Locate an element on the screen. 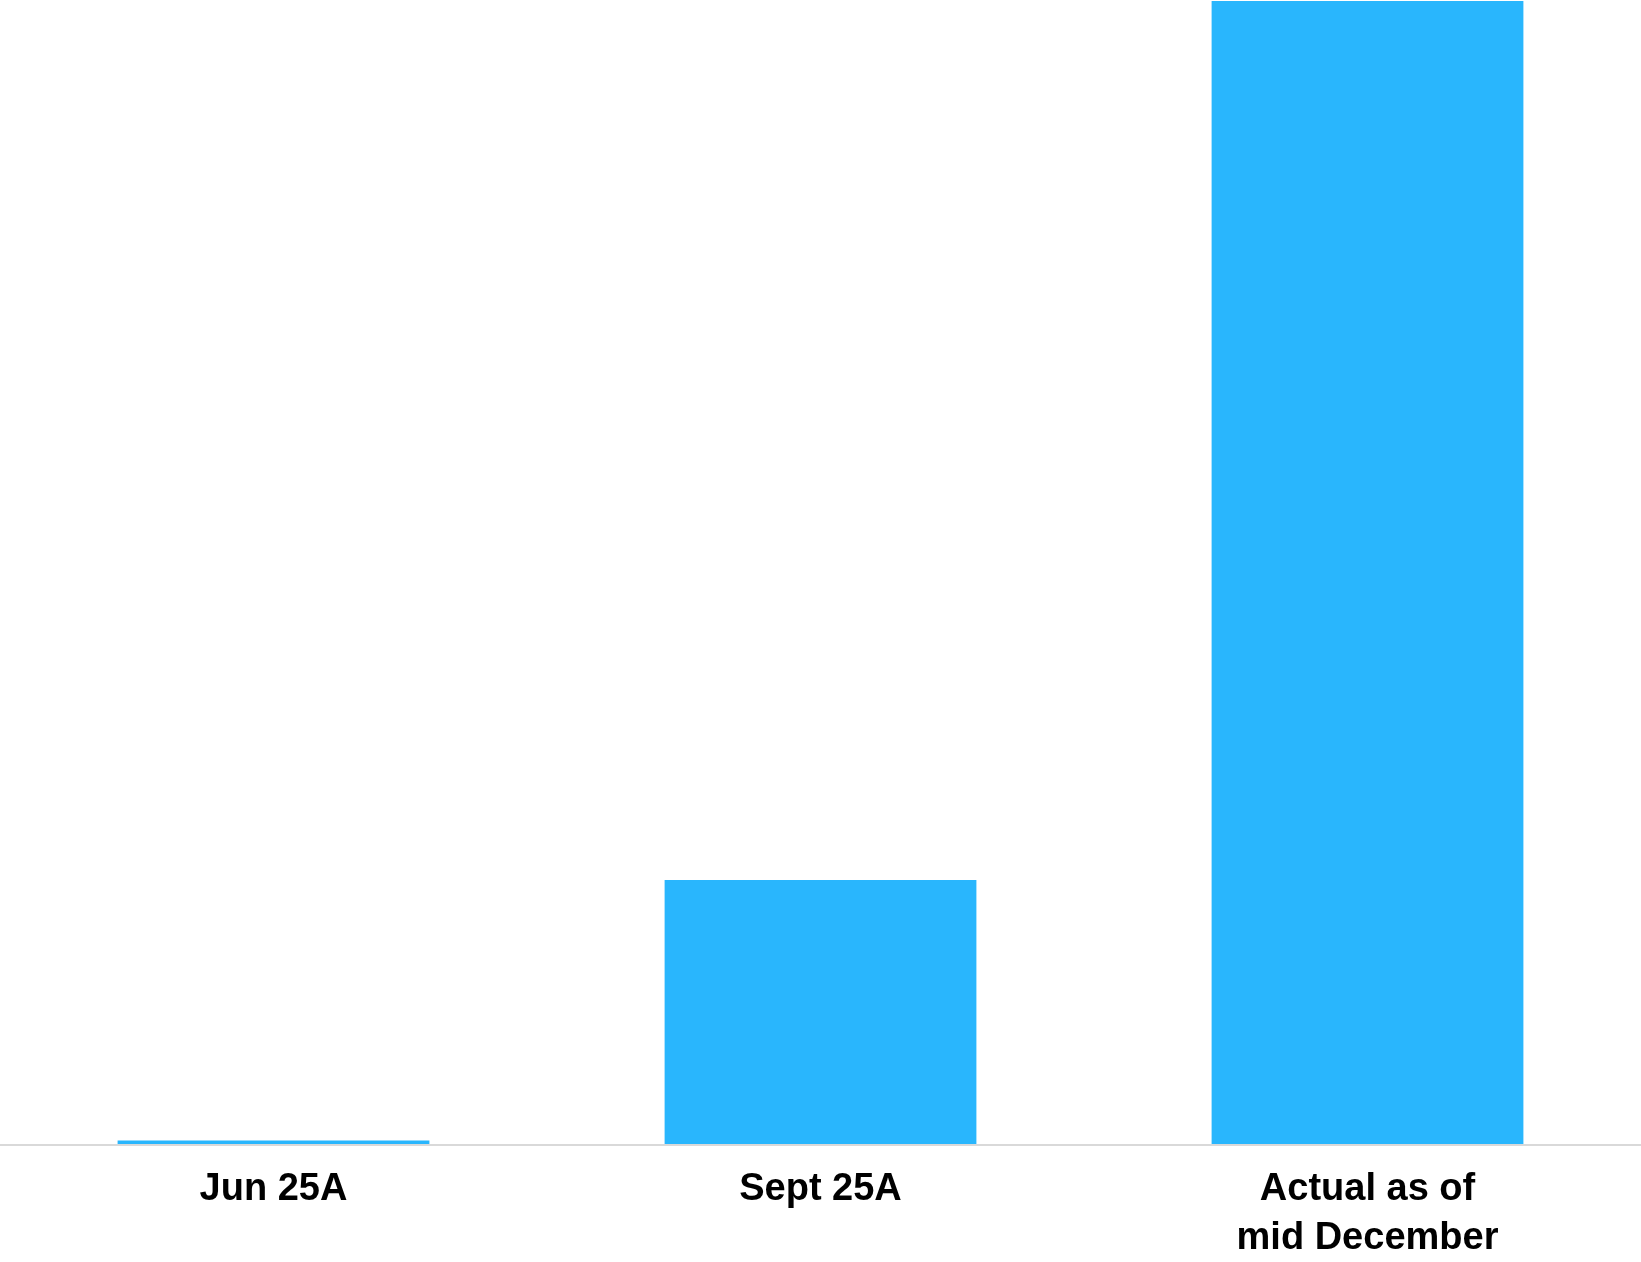 Image resolution: width=1641 pixels, height=1262 pixels. x-tick-label: Sept 25A is located at coordinates (820, 1186).